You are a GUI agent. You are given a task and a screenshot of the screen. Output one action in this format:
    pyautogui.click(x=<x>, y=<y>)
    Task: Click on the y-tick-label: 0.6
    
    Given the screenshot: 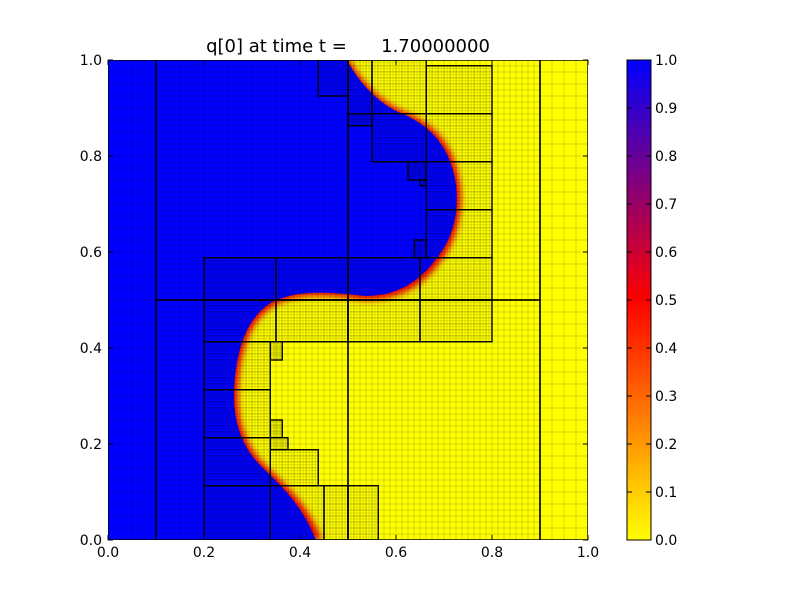 What is the action you would take?
    pyautogui.click(x=91, y=253)
    